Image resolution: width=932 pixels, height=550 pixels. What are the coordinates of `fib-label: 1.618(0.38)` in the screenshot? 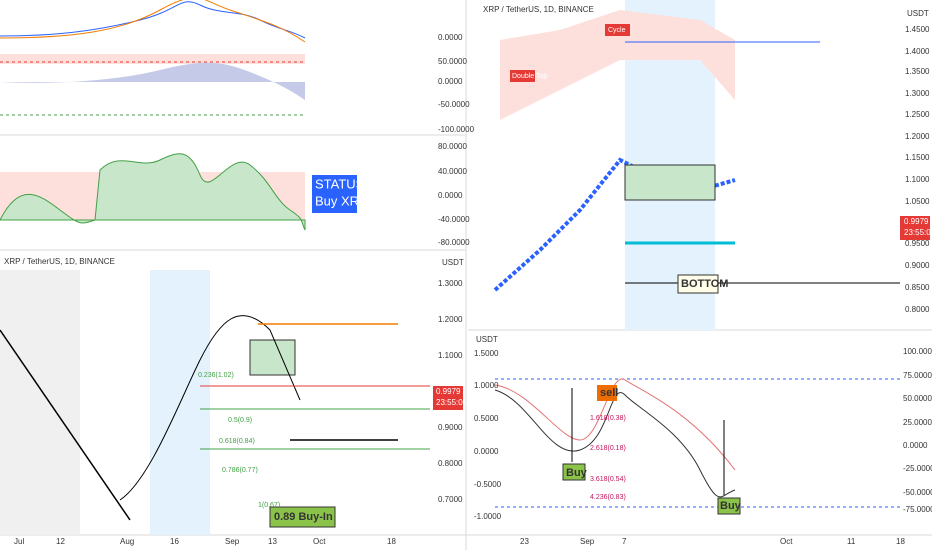 It's located at (608, 418).